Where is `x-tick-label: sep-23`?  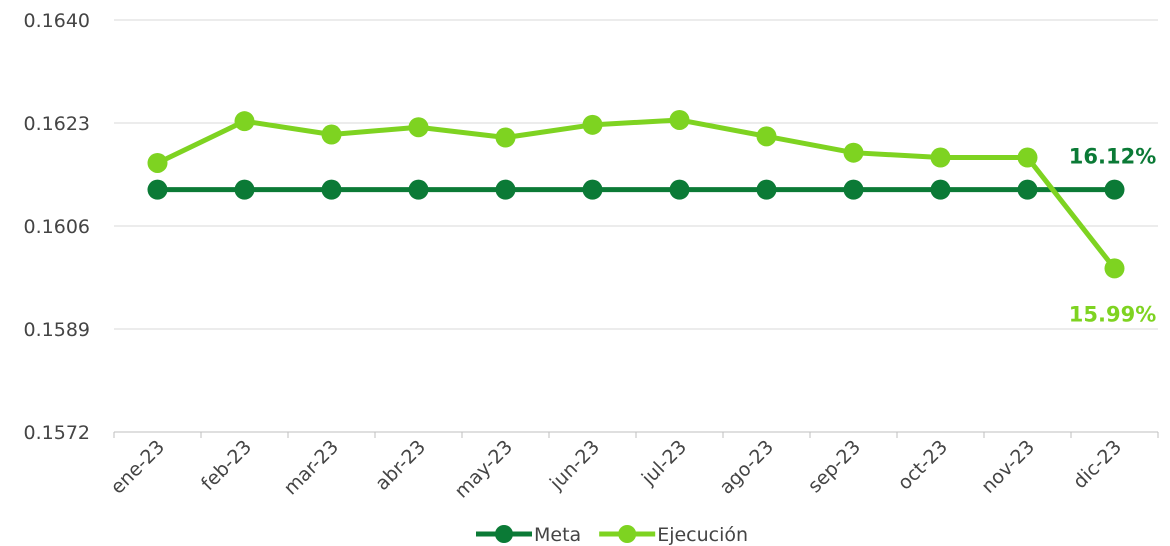
x-tick-label: sep-23 is located at coordinates (834, 466).